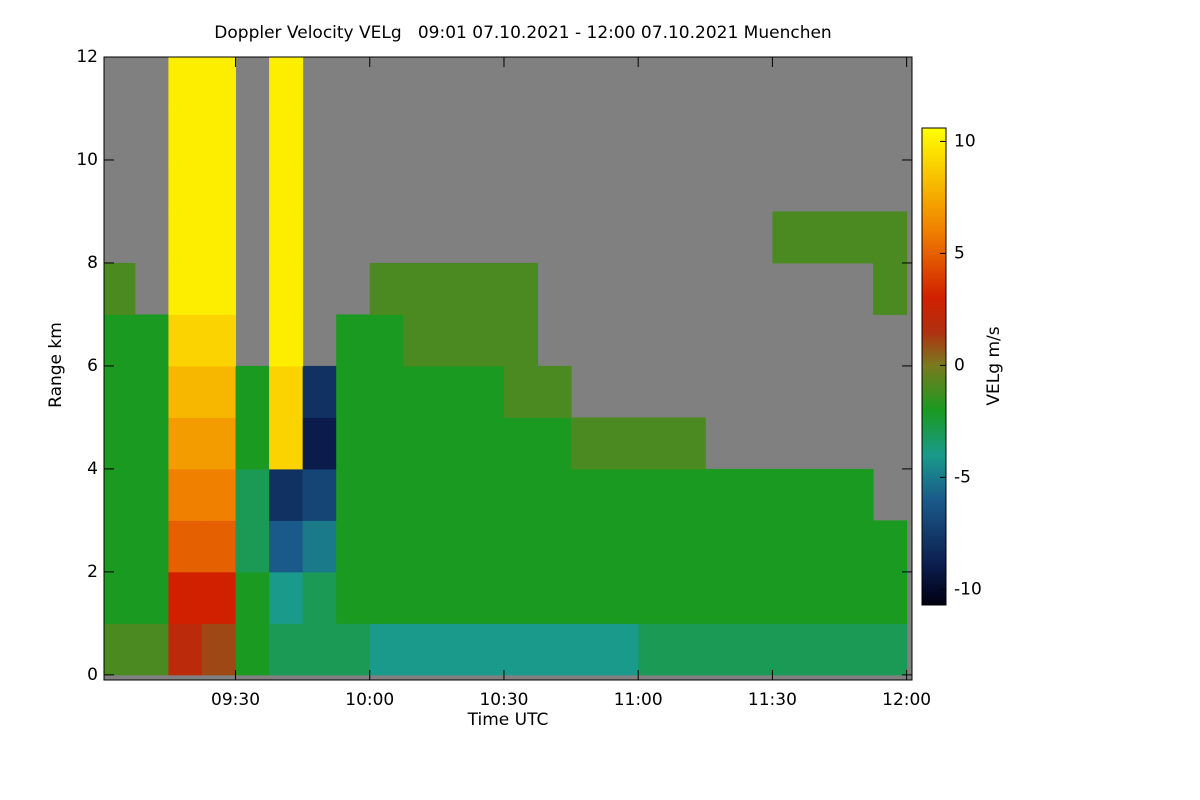  Describe the element at coordinates (92, 469) in the screenshot. I see `y-tick-label: 4` at that location.